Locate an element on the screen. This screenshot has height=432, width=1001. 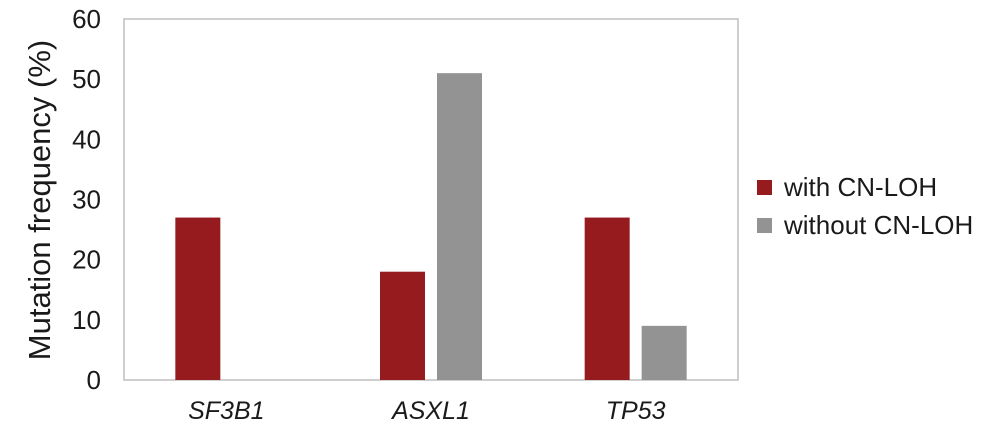
y-tick-label: 40 is located at coordinates (86, 139).